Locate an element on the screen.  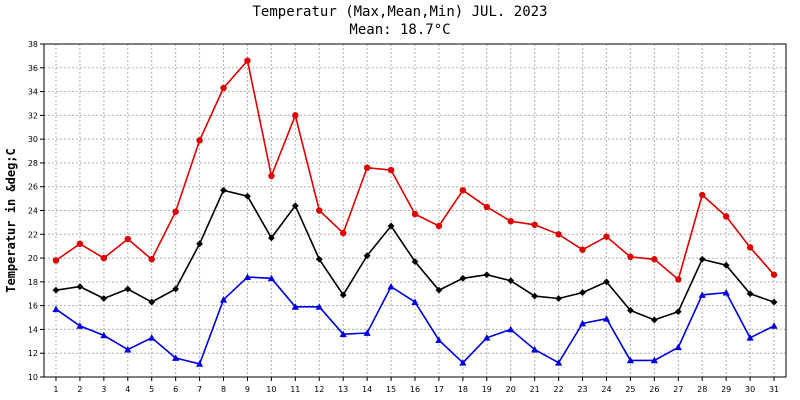
x-tick-label: 6 is located at coordinates (175, 389).